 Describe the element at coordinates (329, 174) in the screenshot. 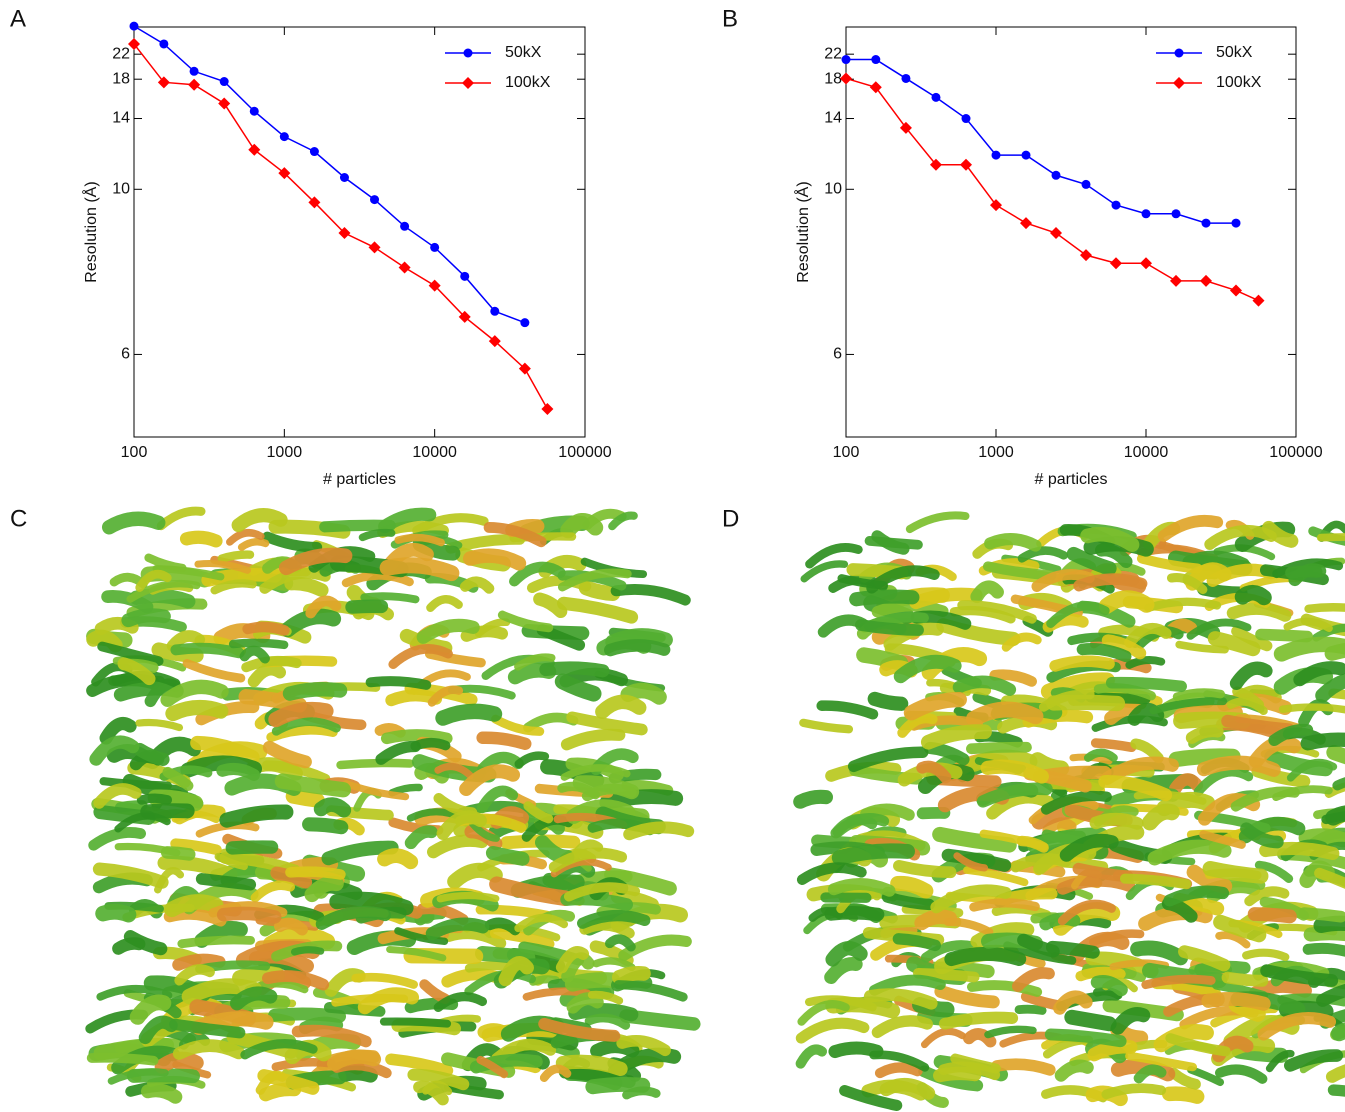

I see `series-line` at that location.